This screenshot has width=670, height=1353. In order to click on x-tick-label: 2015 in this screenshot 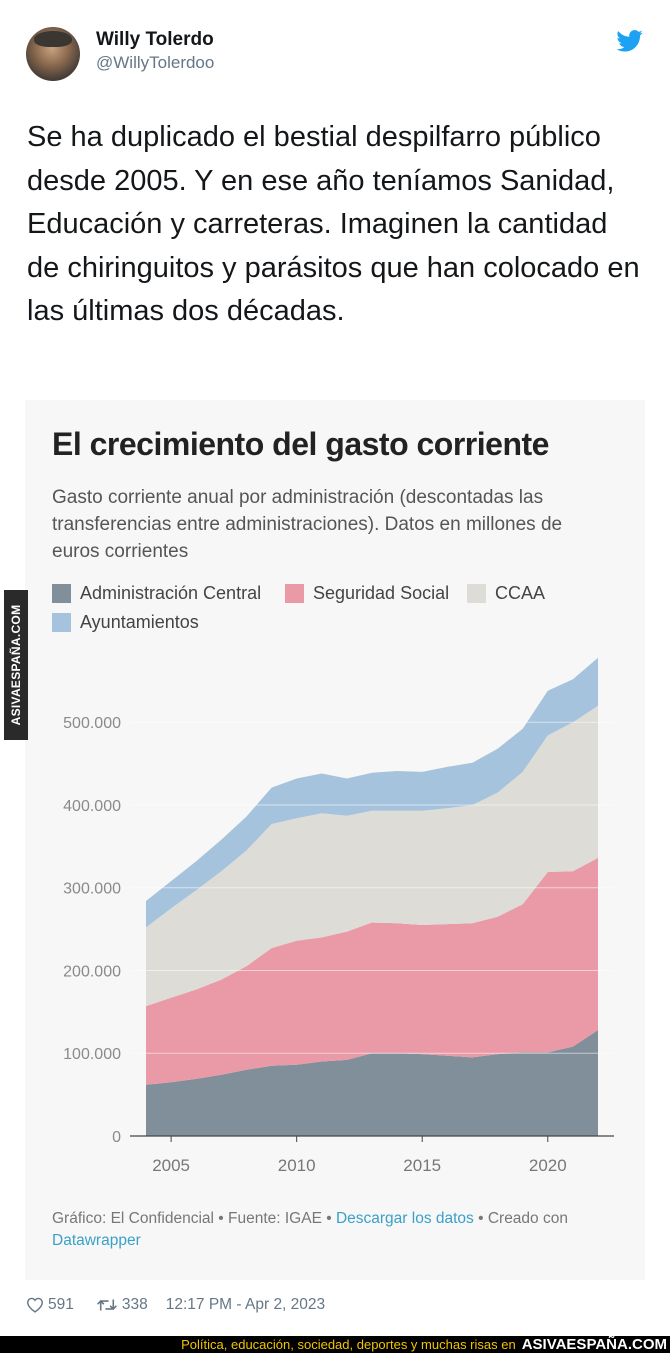, I will do `click(422, 1165)`.